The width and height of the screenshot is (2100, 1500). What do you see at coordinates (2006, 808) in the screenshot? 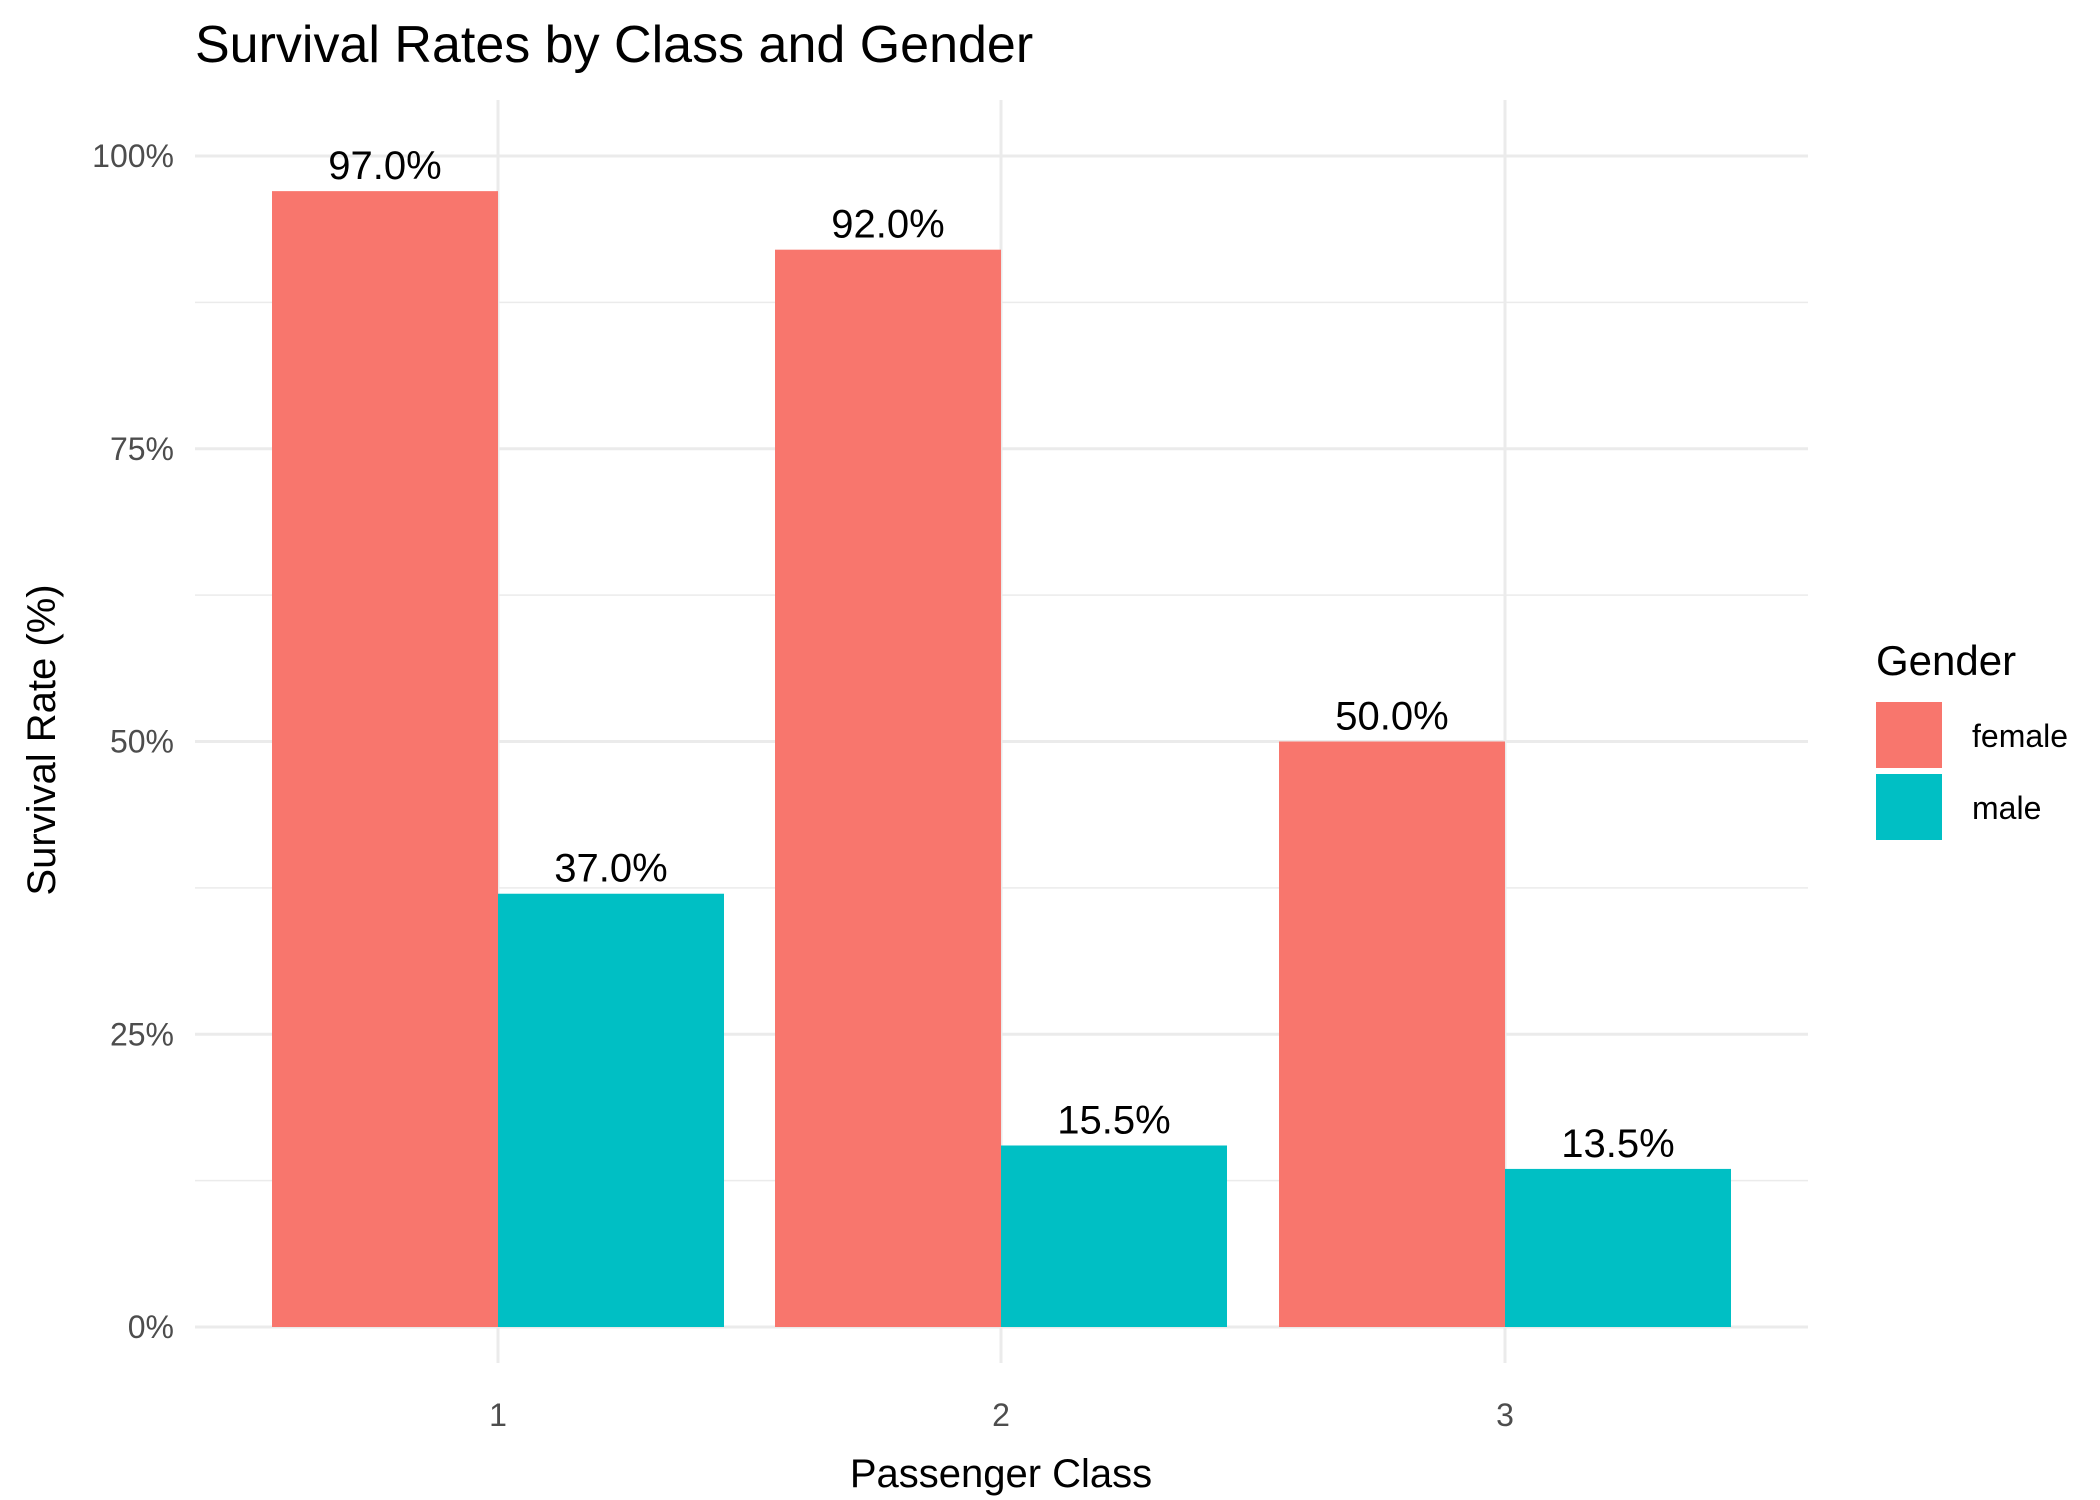
I see `legend-label-male: male` at bounding box center [2006, 808].